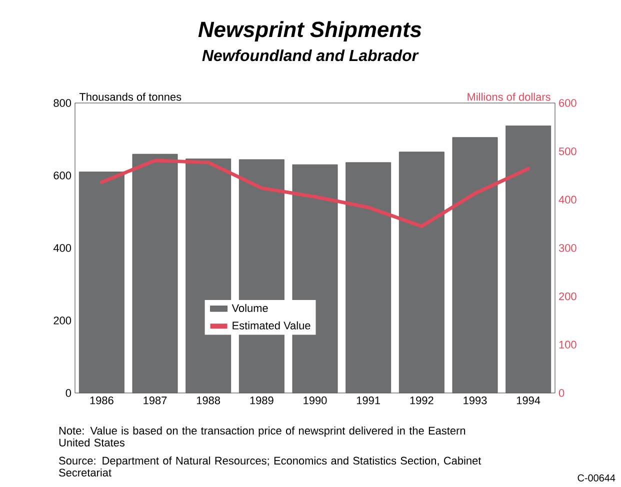  What do you see at coordinates (130, 96) in the screenshot?
I see `y-axis-title: Thousands of tonnes` at bounding box center [130, 96].